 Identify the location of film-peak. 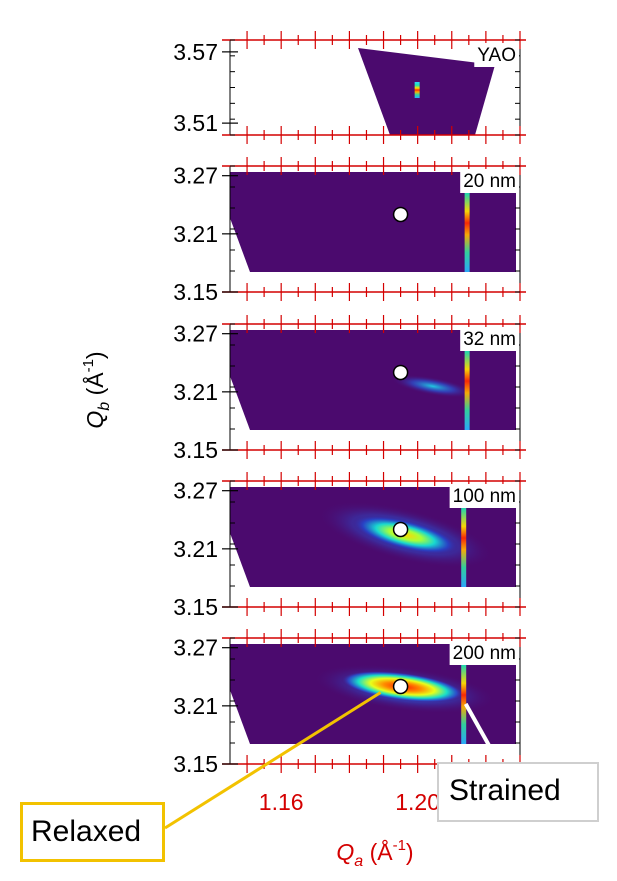
(433, 386).